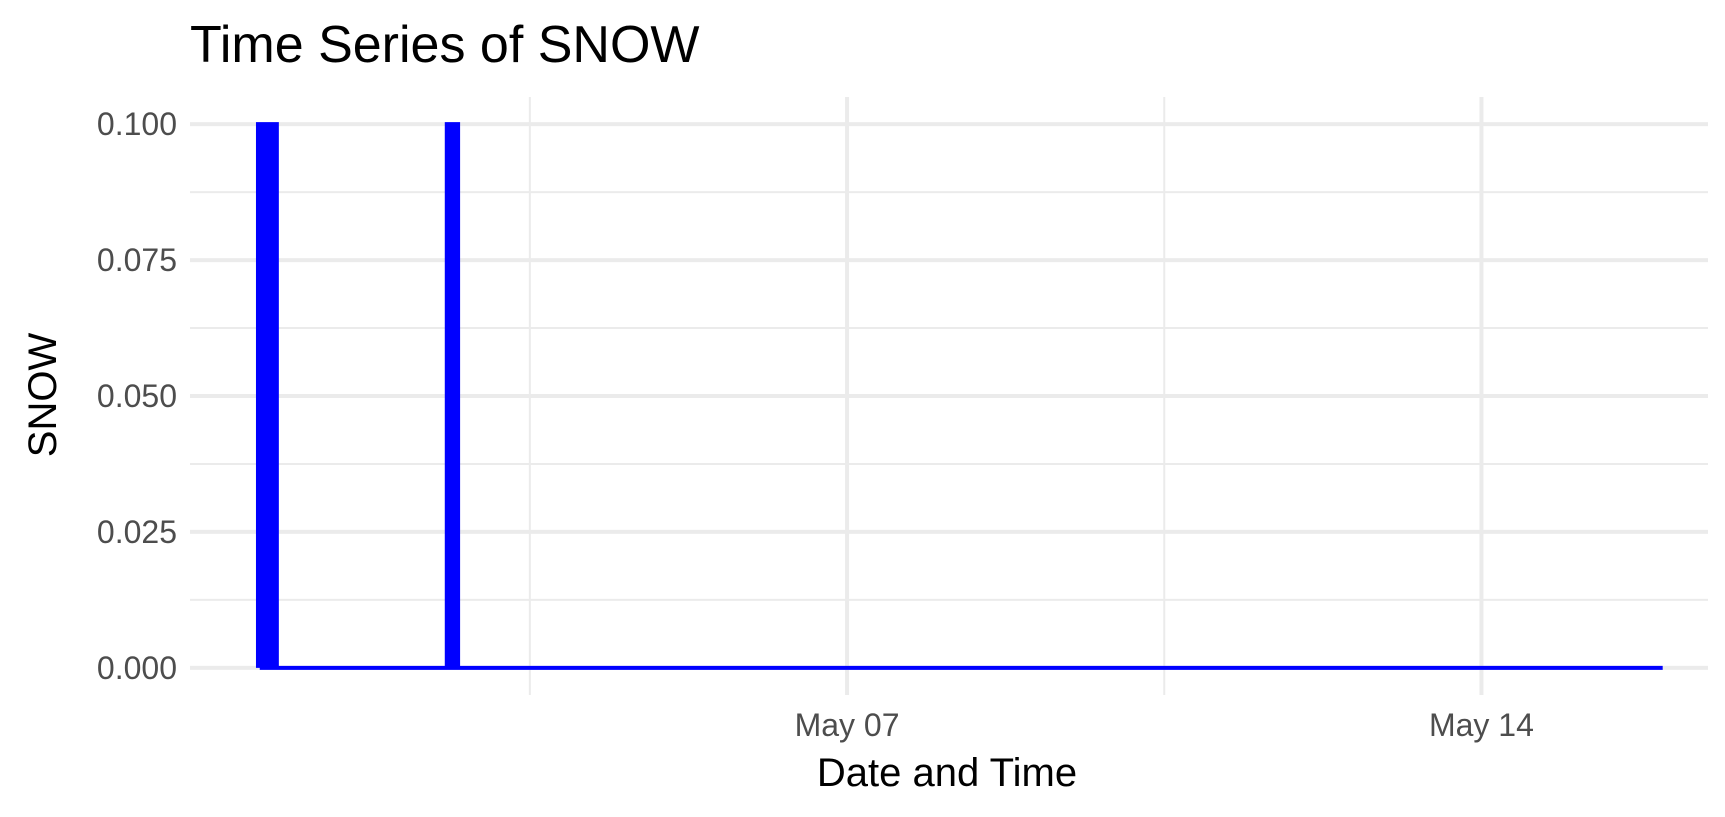 This screenshot has height=817, width=1725. I want to click on y-tick-label: 0.025, so click(137, 532).